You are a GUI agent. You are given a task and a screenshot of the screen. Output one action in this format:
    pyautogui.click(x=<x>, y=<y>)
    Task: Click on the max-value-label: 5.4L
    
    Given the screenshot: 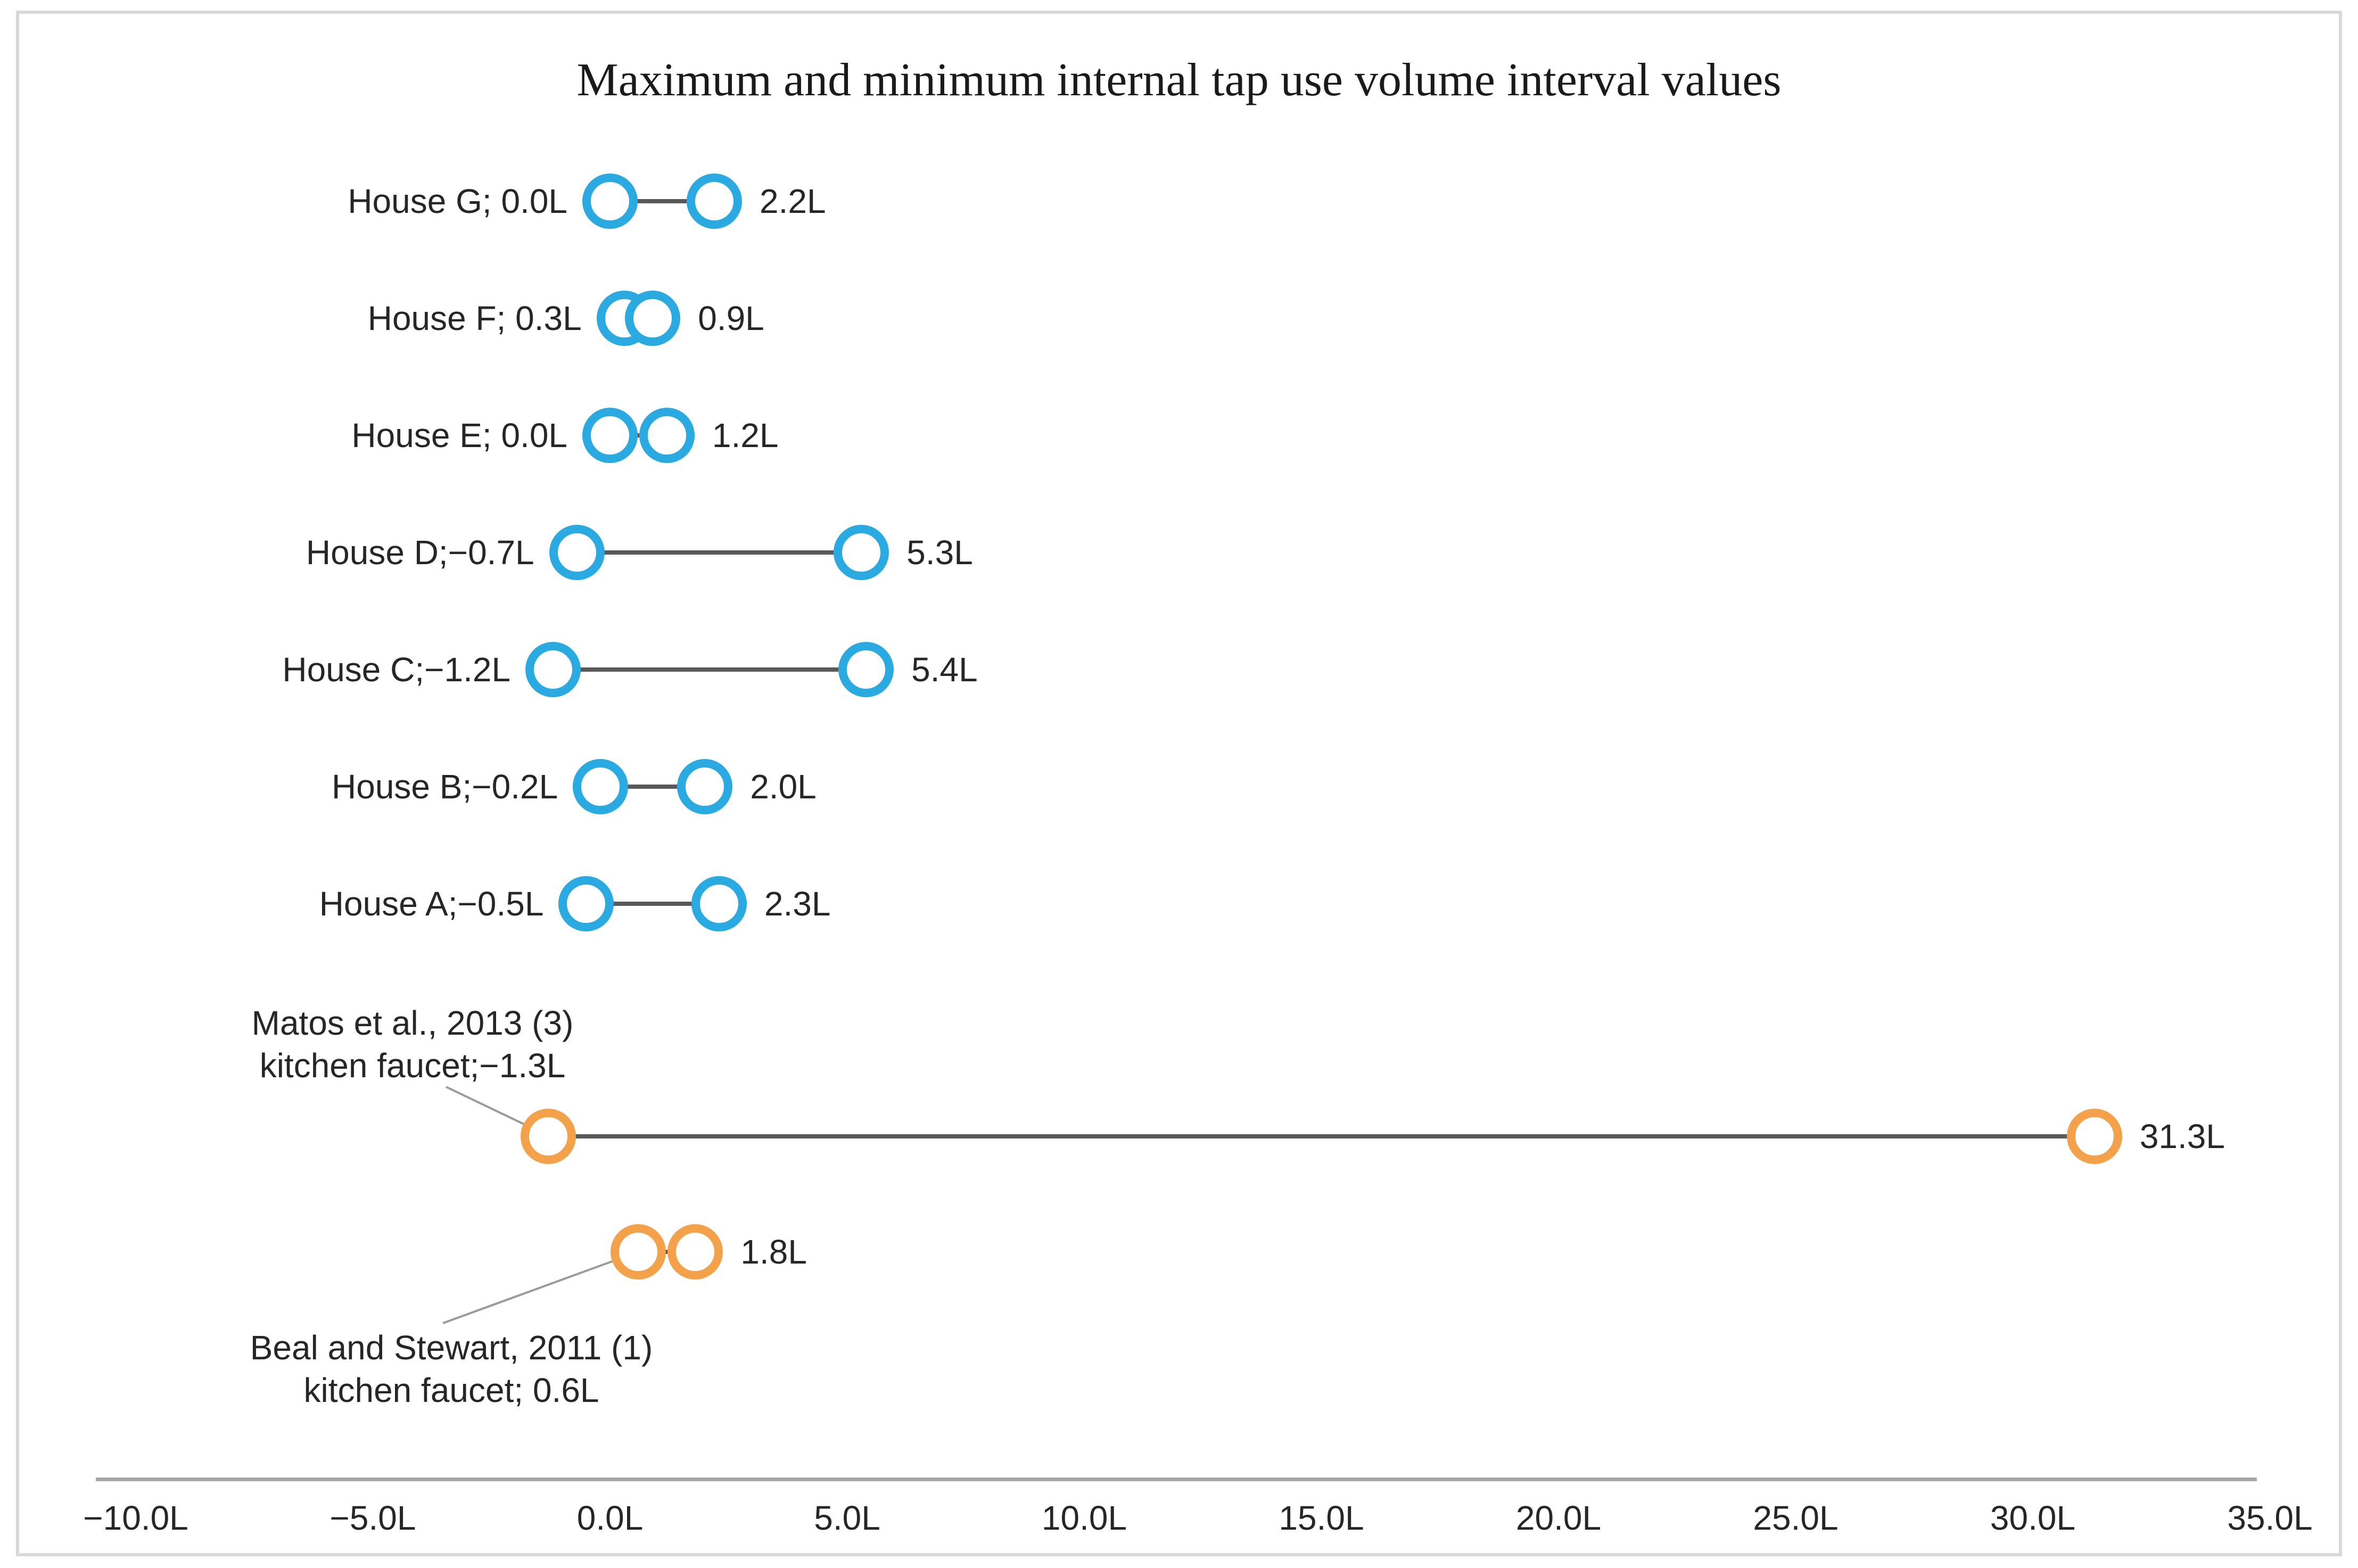 What is the action you would take?
    pyautogui.click(x=944, y=670)
    